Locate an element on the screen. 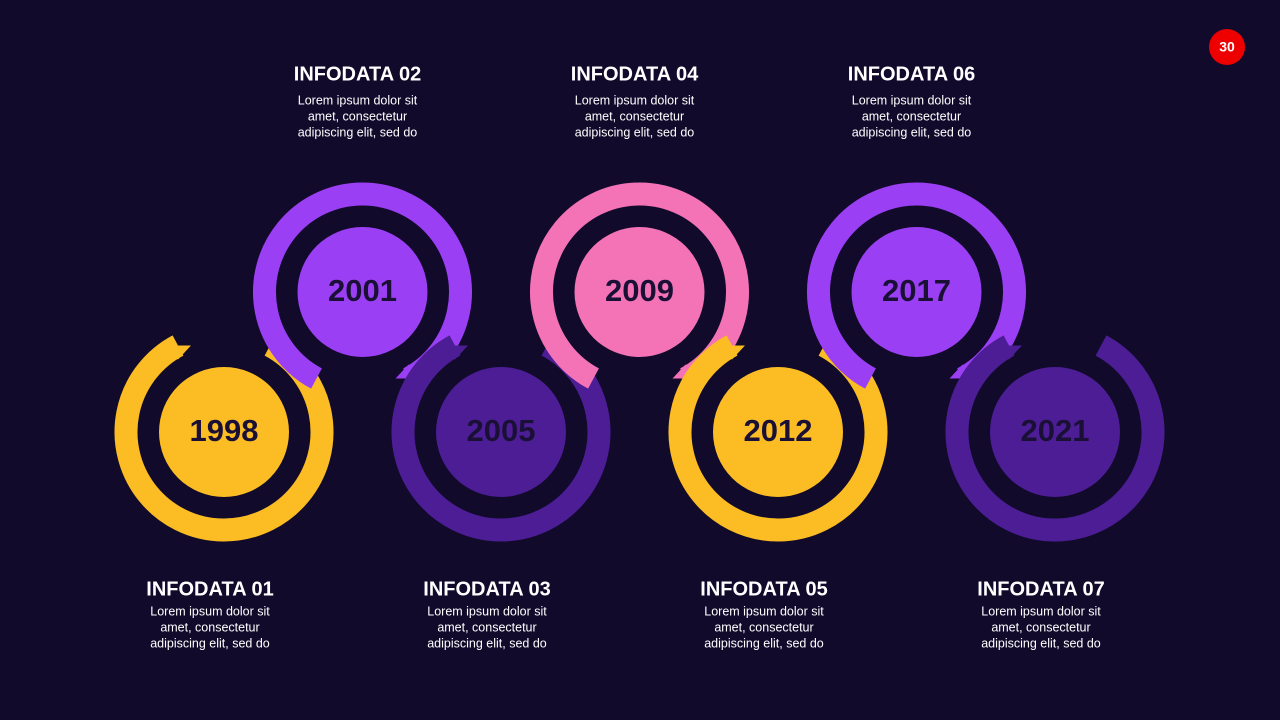 This screenshot has height=720, width=1280. year-label: 2017 is located at coordinates (916, 290).